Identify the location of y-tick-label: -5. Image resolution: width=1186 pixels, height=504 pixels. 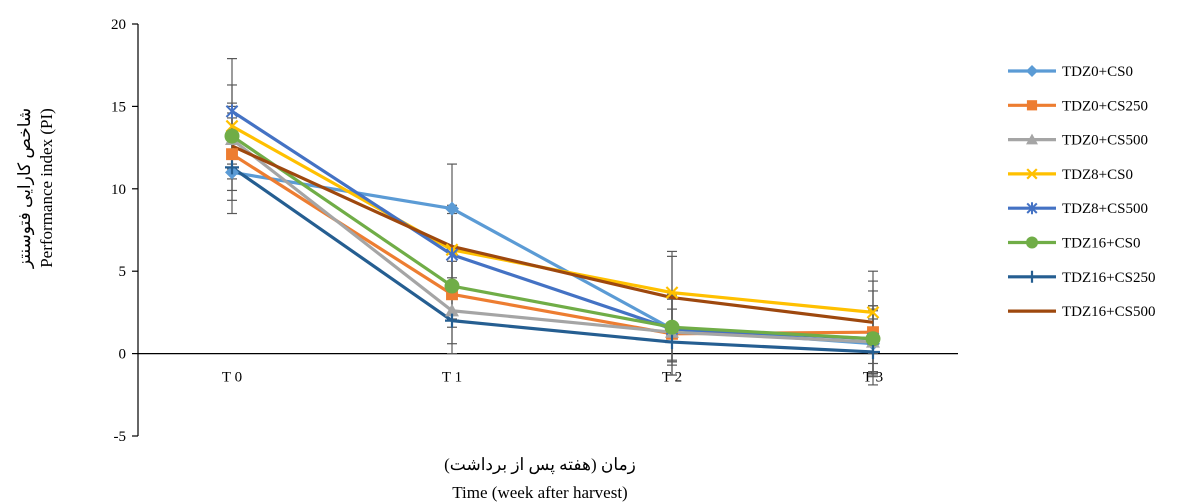
(120, 437).